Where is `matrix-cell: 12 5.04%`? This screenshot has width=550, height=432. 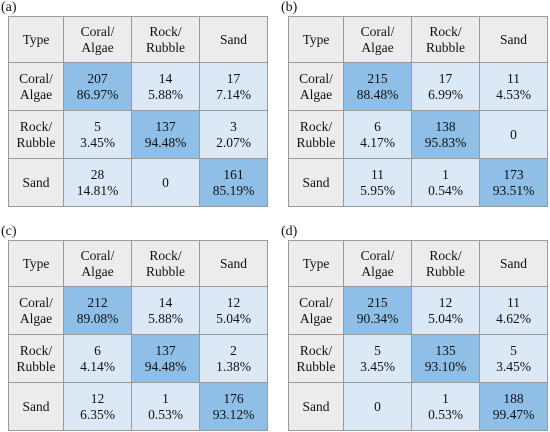
matrix-cell: 12 5.04% is located at coordinates (445, 310).